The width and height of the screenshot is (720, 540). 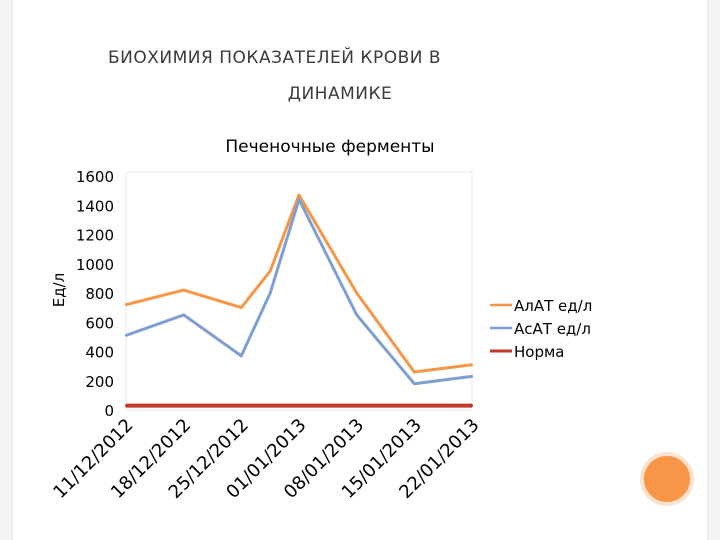 What do you see at coordinates (329, 147) in the screenshot?
I see `chart-title: Печеночные ферменты` at bounding box center [329, 147].